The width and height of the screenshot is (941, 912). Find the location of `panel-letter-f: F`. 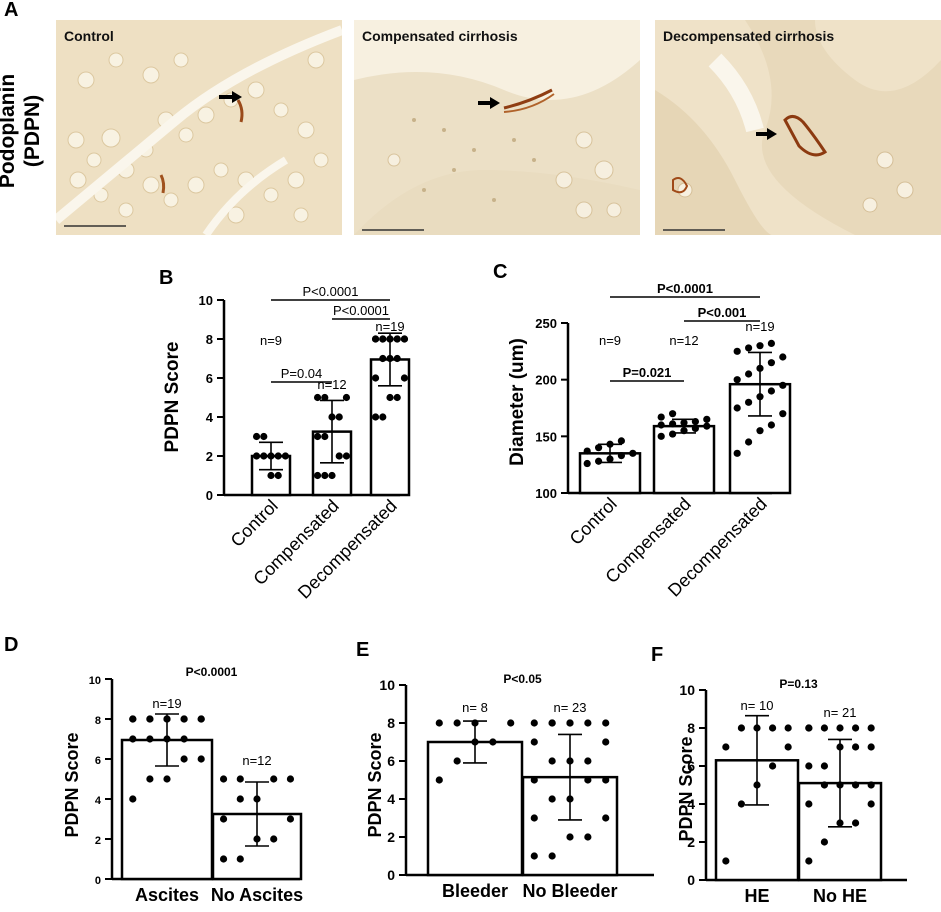

panel-letter-f: F is located at coordinates (657, 655).